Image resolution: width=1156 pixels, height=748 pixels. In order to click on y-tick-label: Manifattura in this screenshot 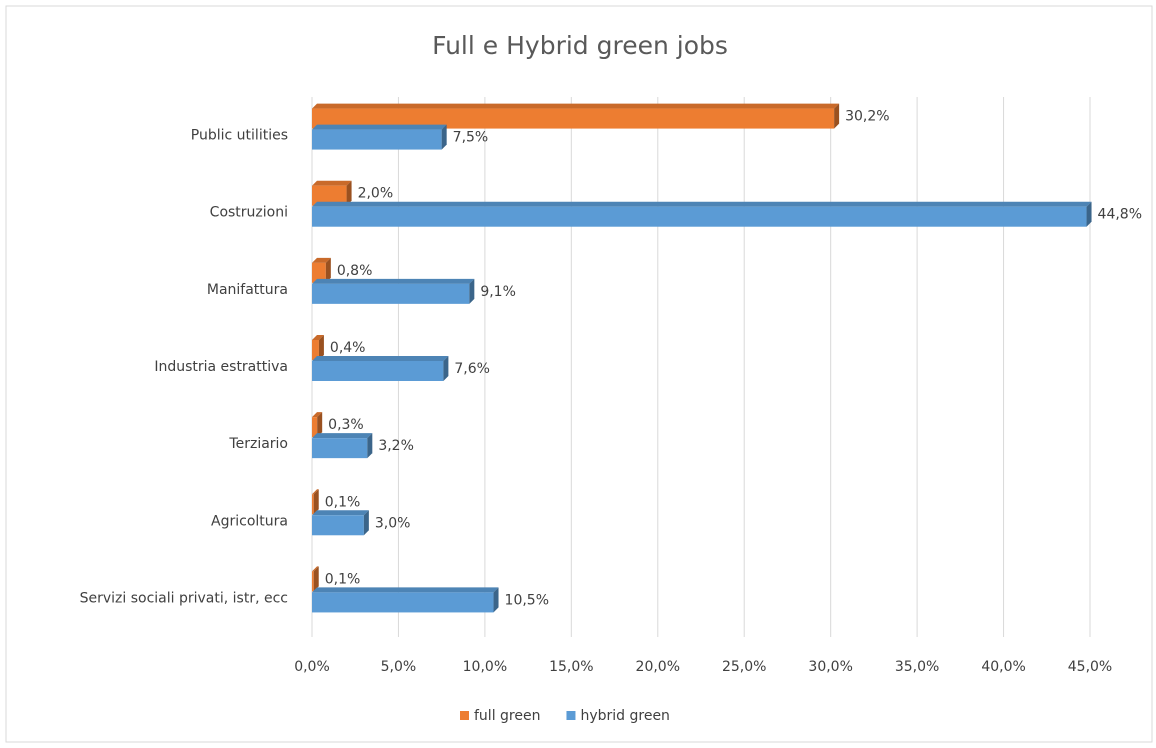, I will do `click(247, 290)`.